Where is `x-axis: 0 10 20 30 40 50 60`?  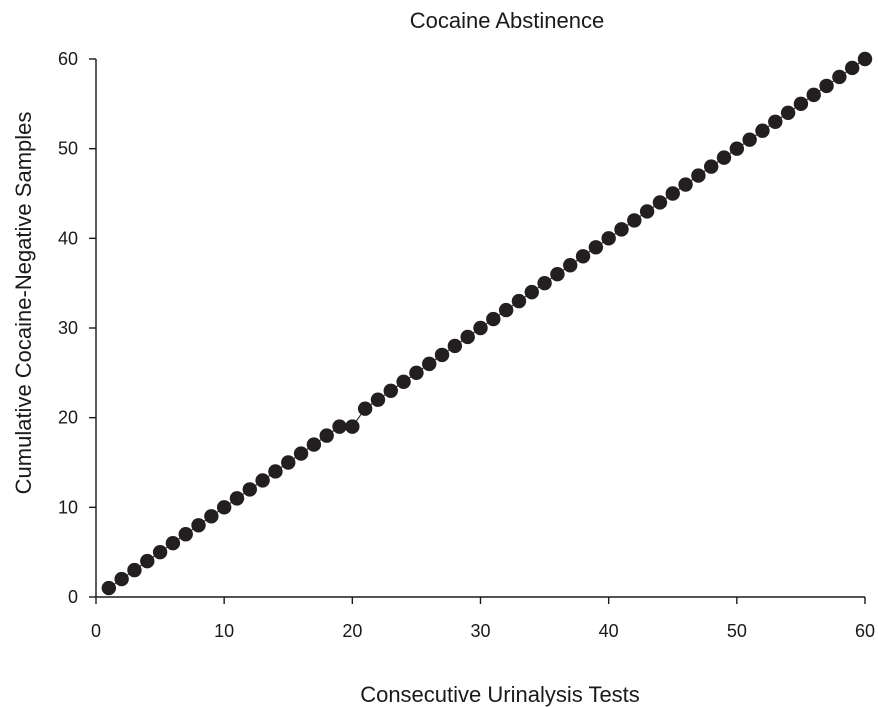 x-axis: 0 10 20 30 40 50 60 is located at coordinates (483, 618).